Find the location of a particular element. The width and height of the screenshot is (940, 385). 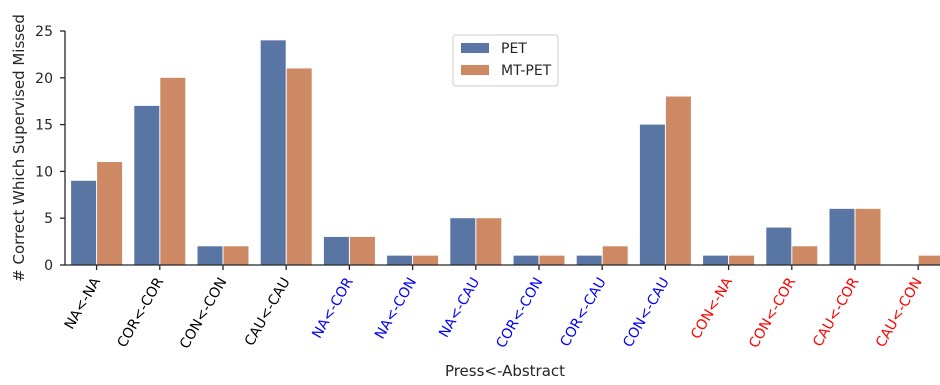

y-axis-title: # Correct Which Supervised Missed is located at coordinates (19, 148).